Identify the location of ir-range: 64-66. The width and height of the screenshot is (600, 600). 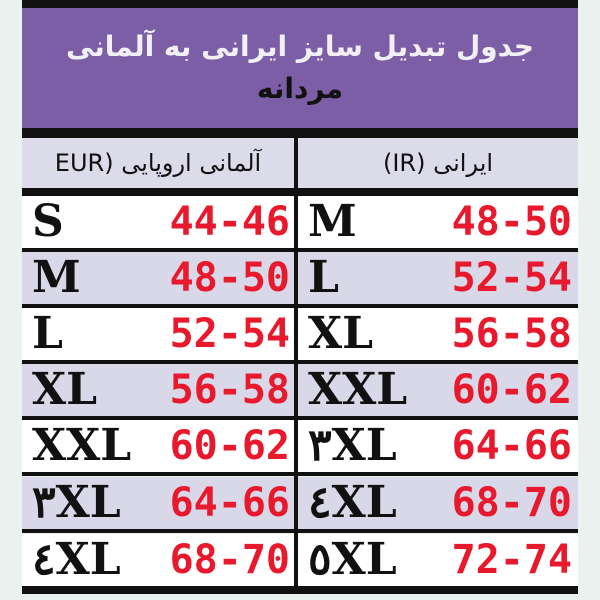
(511, 446).